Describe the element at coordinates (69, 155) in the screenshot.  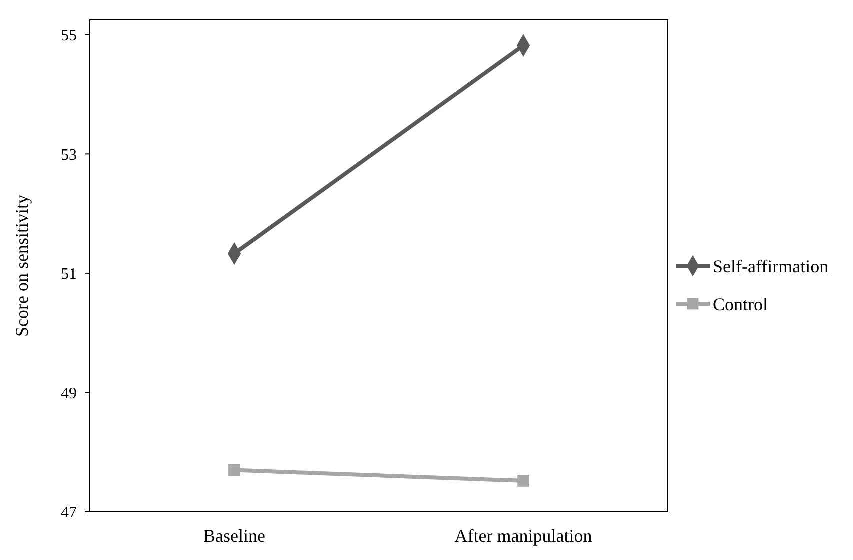
I see `y-tick-label: 53` at that location.